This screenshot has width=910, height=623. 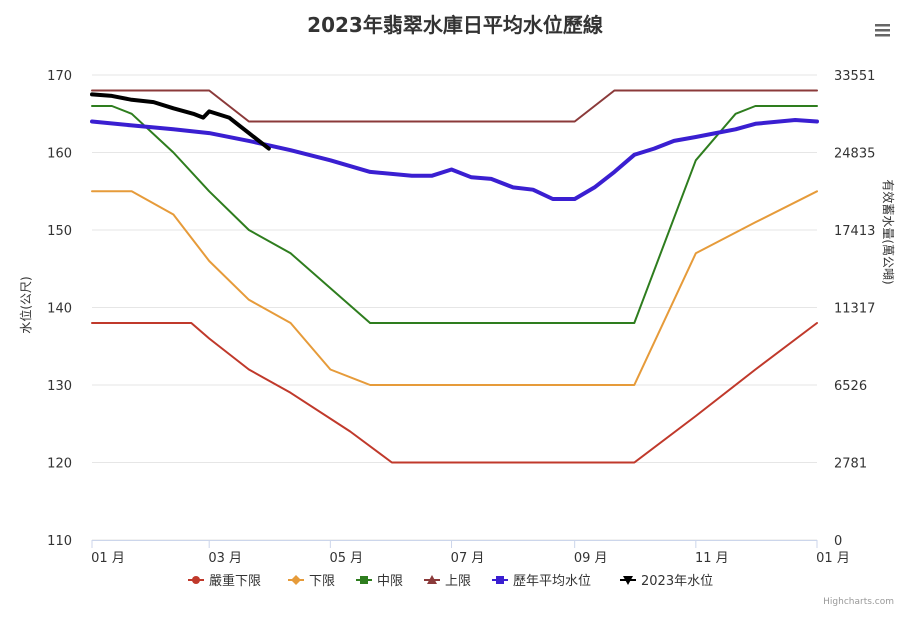 I want to click on y2-tick-label: 6526, so click(x=850, y=386).